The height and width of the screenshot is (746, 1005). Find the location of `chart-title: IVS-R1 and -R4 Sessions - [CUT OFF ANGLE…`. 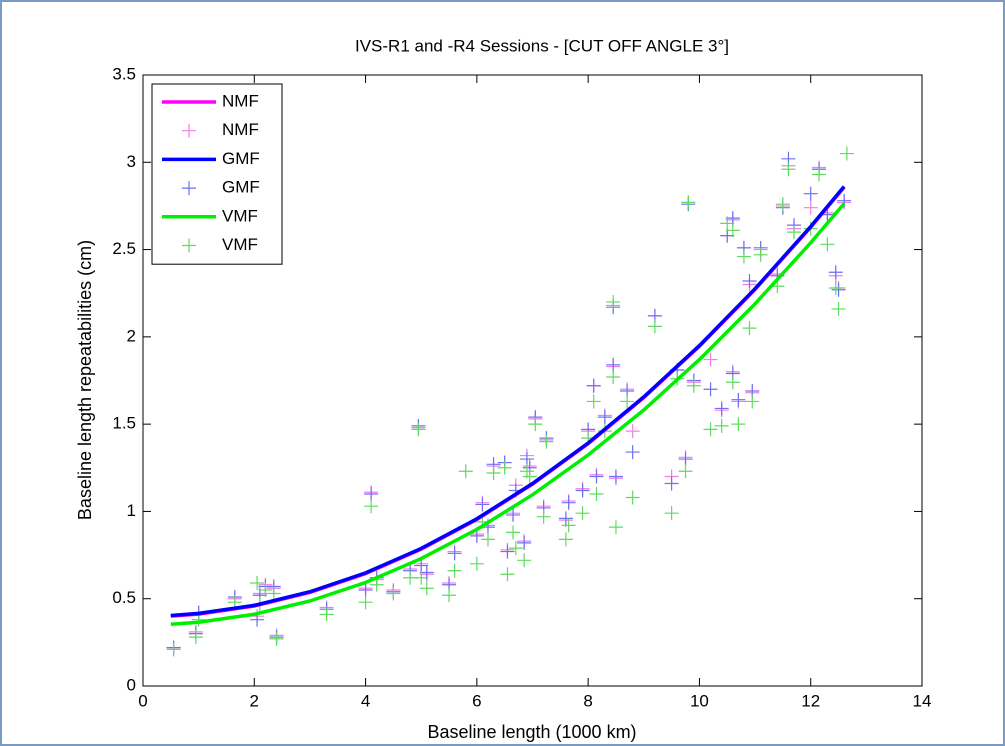

chart-title: IVS-R1 and -R4 Sessions - [CUT OFF ANGLE… is located at coordinates (542, 45).